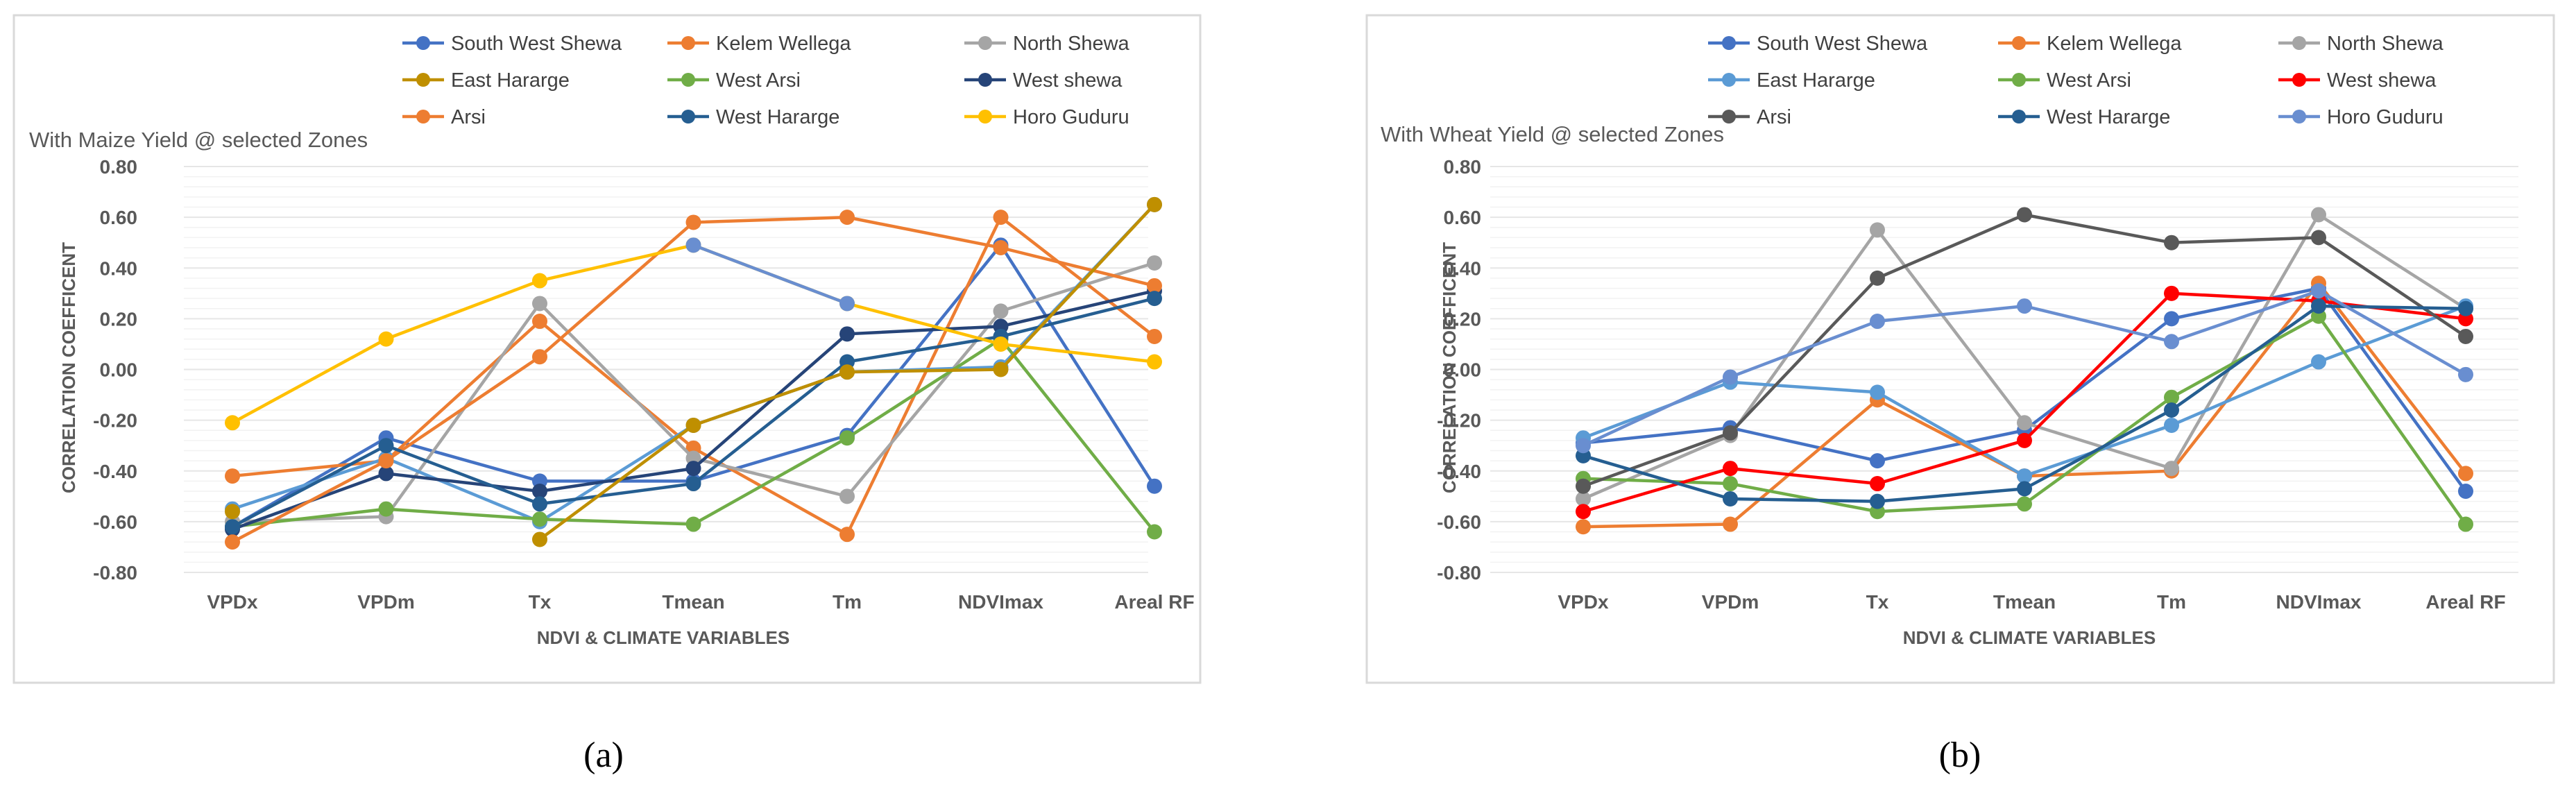  Describe the element at coordinates (115, 471) in the screenshot. I see `y-tick-label: -0.40` at that location.